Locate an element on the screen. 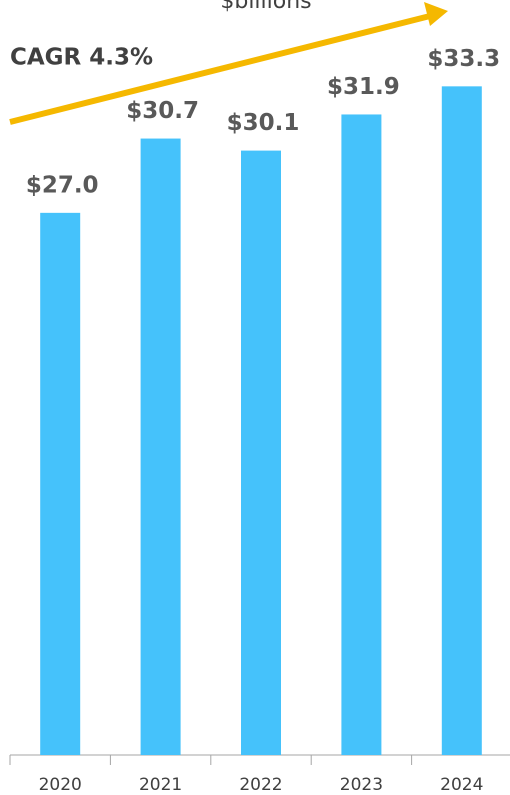  cagr-annotation: CAGR 4.3% is located at coordinates (81, 58).